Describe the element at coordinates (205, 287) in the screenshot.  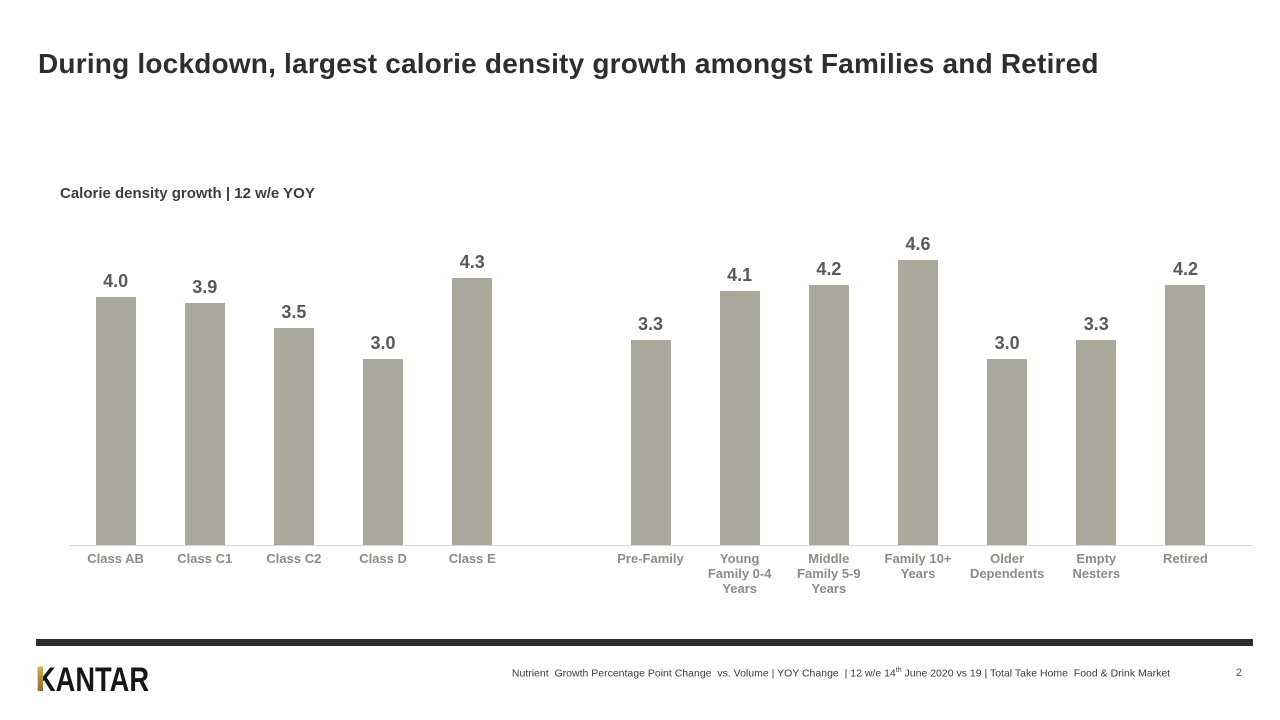
I see `bar-value-label: 3.9` at that location.